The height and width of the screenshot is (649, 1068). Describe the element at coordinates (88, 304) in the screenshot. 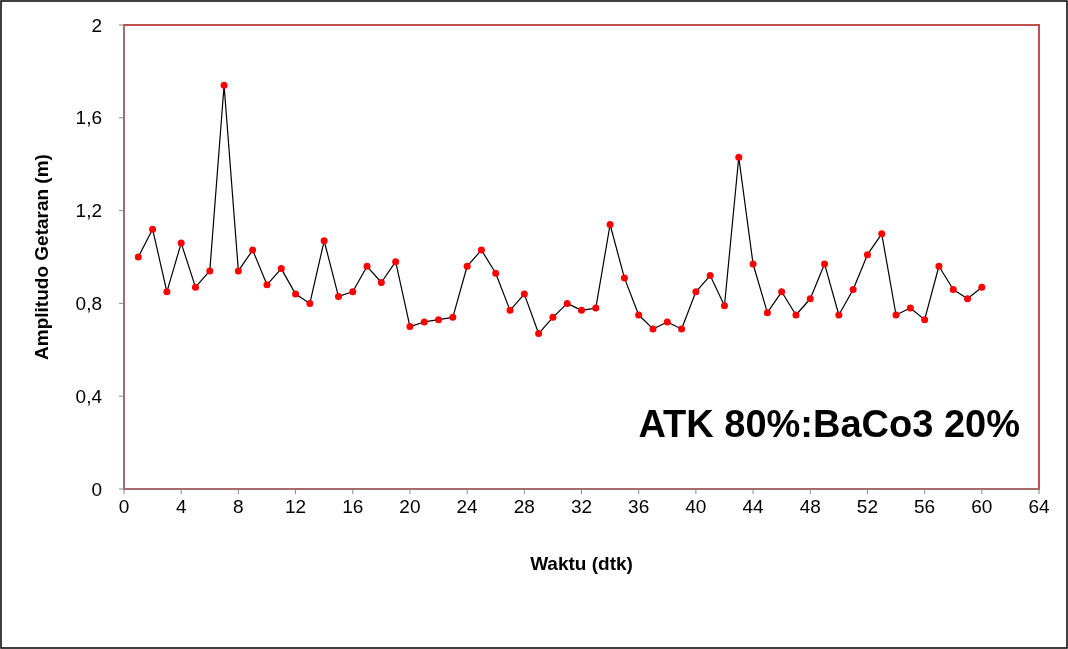

I see `y-tick-label: 0,8` at that location.